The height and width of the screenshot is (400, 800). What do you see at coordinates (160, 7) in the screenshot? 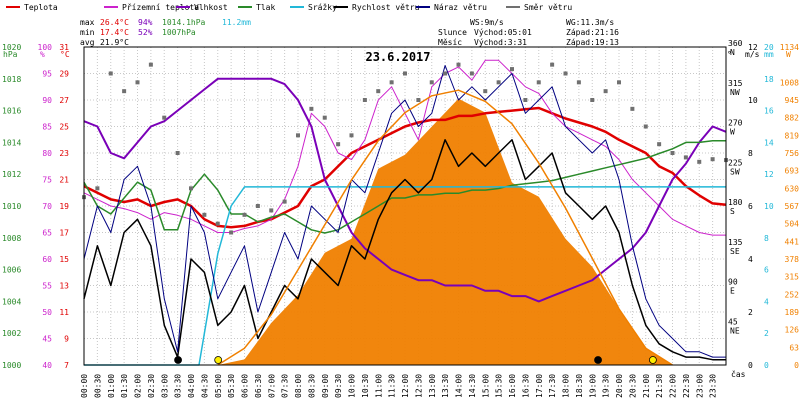
I see `legend-label-prizemni-teplota: Přízemní teplota` at bounding box center [160, 7].